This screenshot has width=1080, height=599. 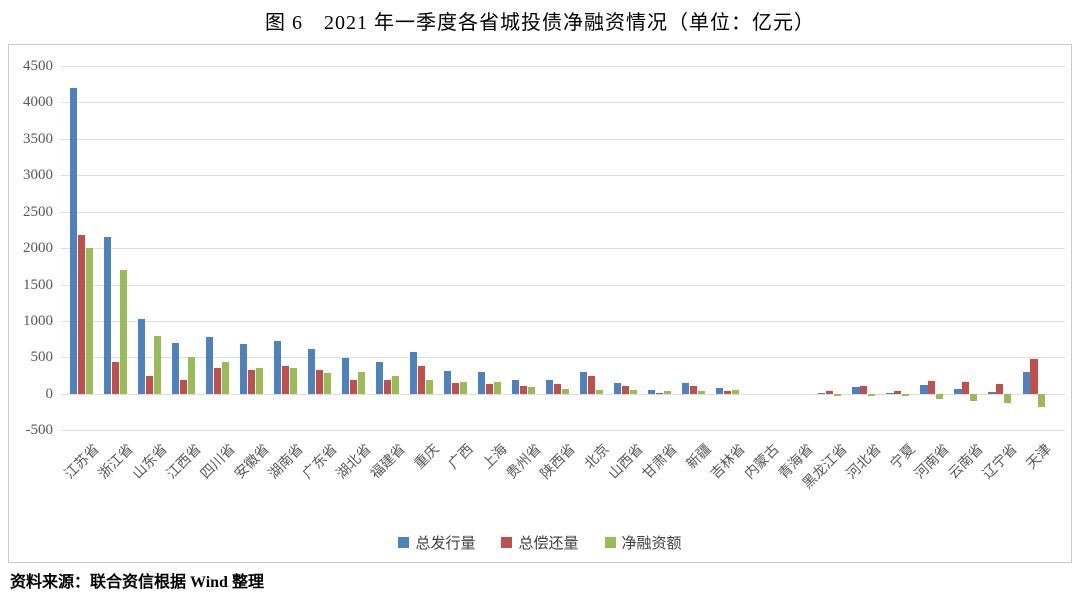 I want to click on x-category-label: 甘肃省, so click(x=660, y=462).